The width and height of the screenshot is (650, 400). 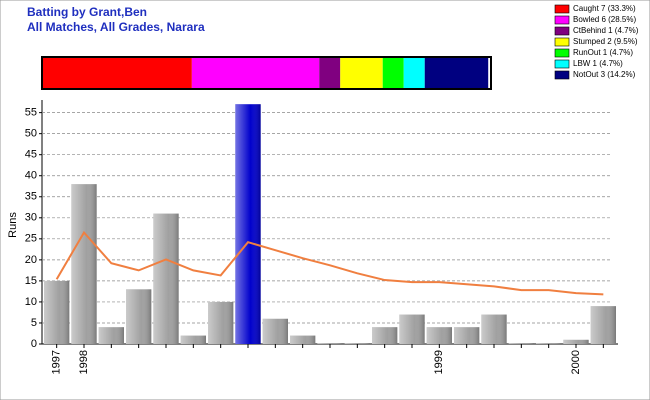 What do you see at coordinates (13, 225) in the screenshot?
I see `y-axis-label: Runs` at bounding box center [13, 225].